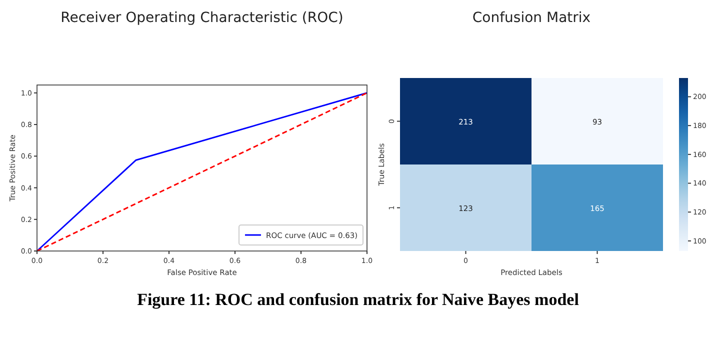 This screenshot has height=345, width=717. What do you see at coordinates (531, 18) in the screenshot?
I see `chart-title: Confusion Matrix` at bounding box center [531, 18].